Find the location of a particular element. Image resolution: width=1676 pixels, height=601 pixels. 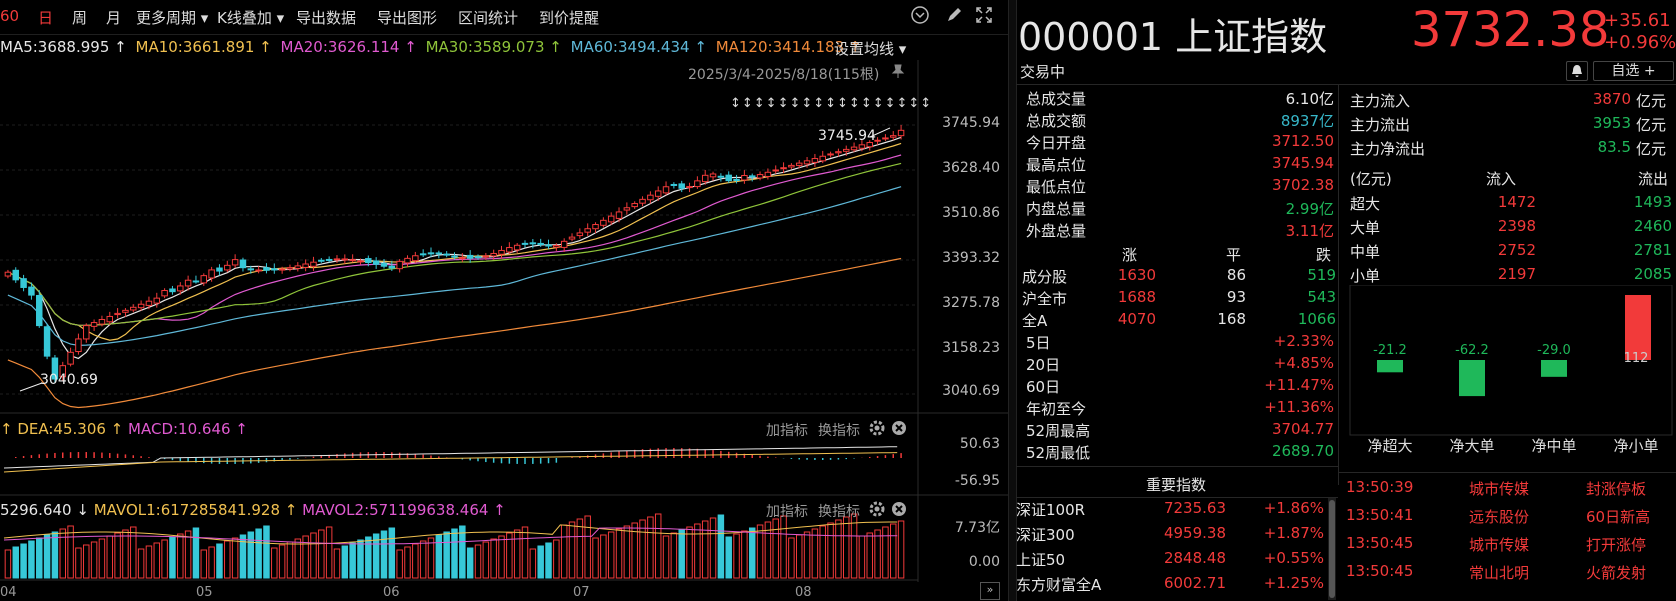

add-to-watchlist-button: 自选 + is located at coordinates (1633, 71).